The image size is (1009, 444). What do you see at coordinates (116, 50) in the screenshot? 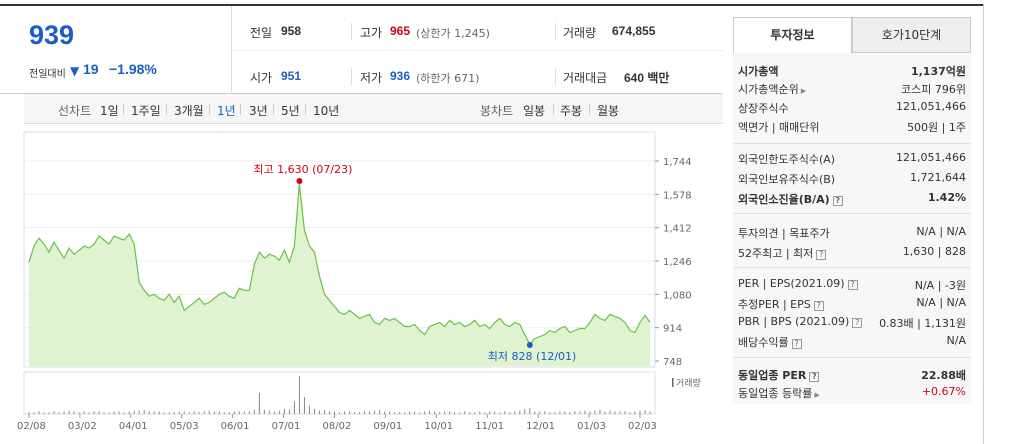
I see `current-price-box: 939 전일대비 ▼ 19 −1.98%` at bounding box center [116, 50].